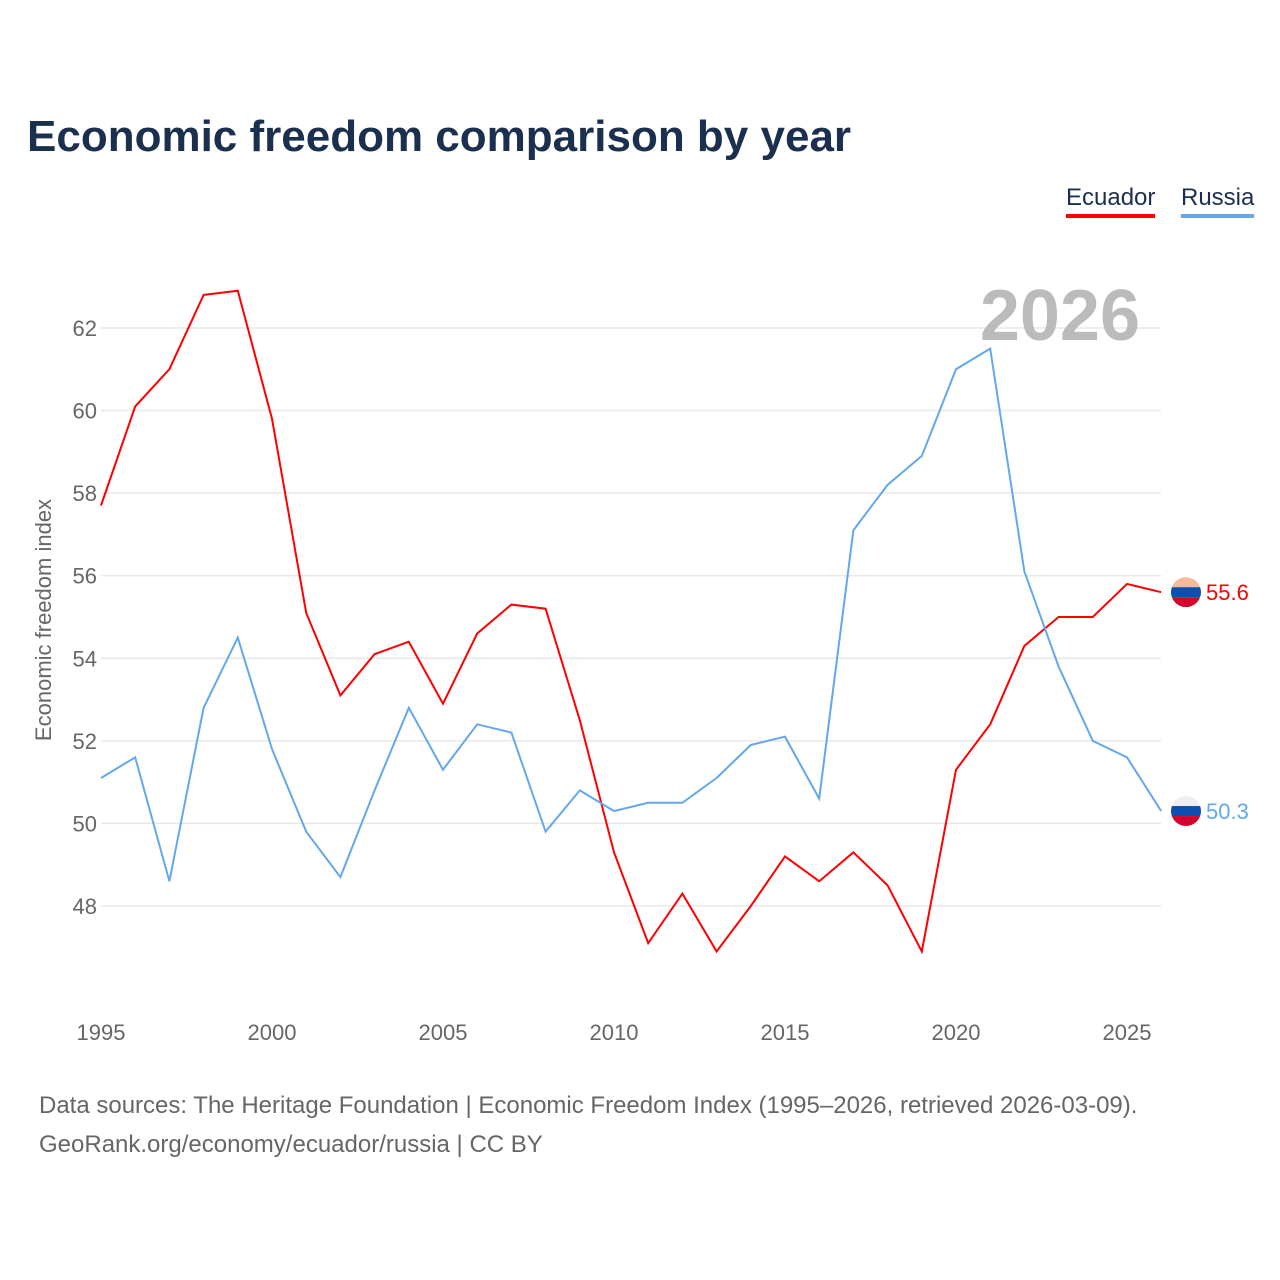 The image size is (1280, 1280). Describe the element at coordinates (85, 493) in the screenshot. I see `y-tick-label: 58` at that location.